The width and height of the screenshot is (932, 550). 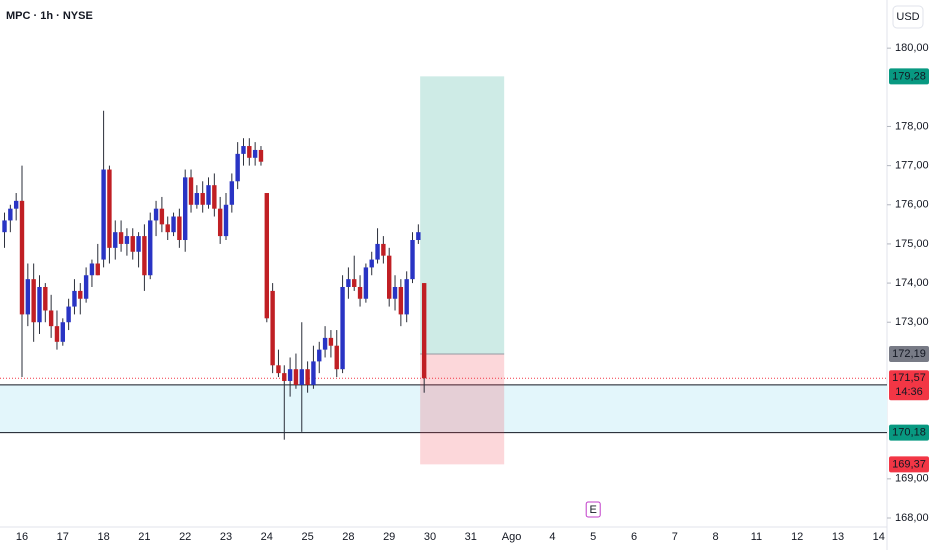 I want to click on x-tick-label: Ago, so click(x=512, y=537).